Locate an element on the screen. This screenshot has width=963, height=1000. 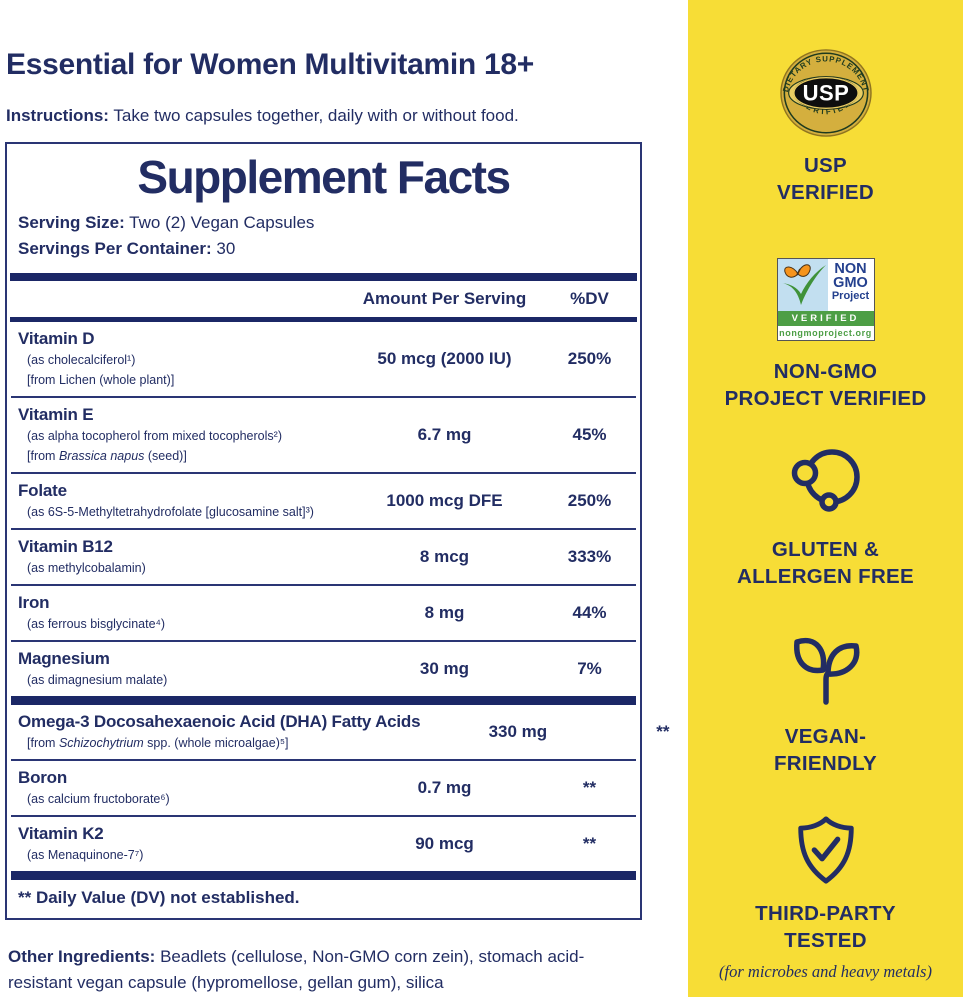
non-gmo-line1: NON is located at coordinates (850, 269).